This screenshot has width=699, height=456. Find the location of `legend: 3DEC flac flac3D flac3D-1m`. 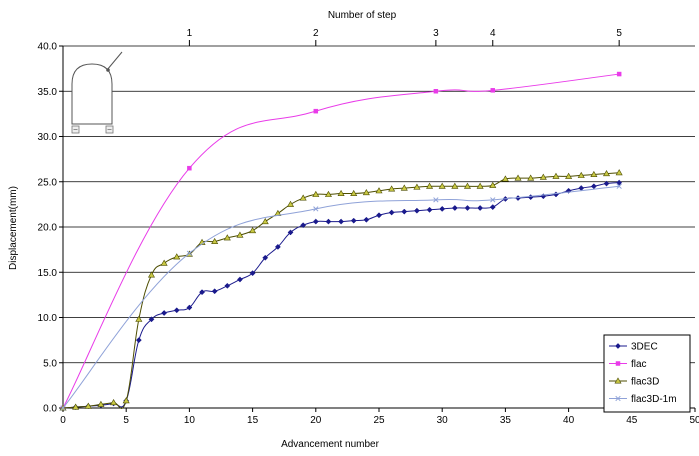

legend: 3DEC flac flac3D flac3D-1m is located at coordinates (647, 373).